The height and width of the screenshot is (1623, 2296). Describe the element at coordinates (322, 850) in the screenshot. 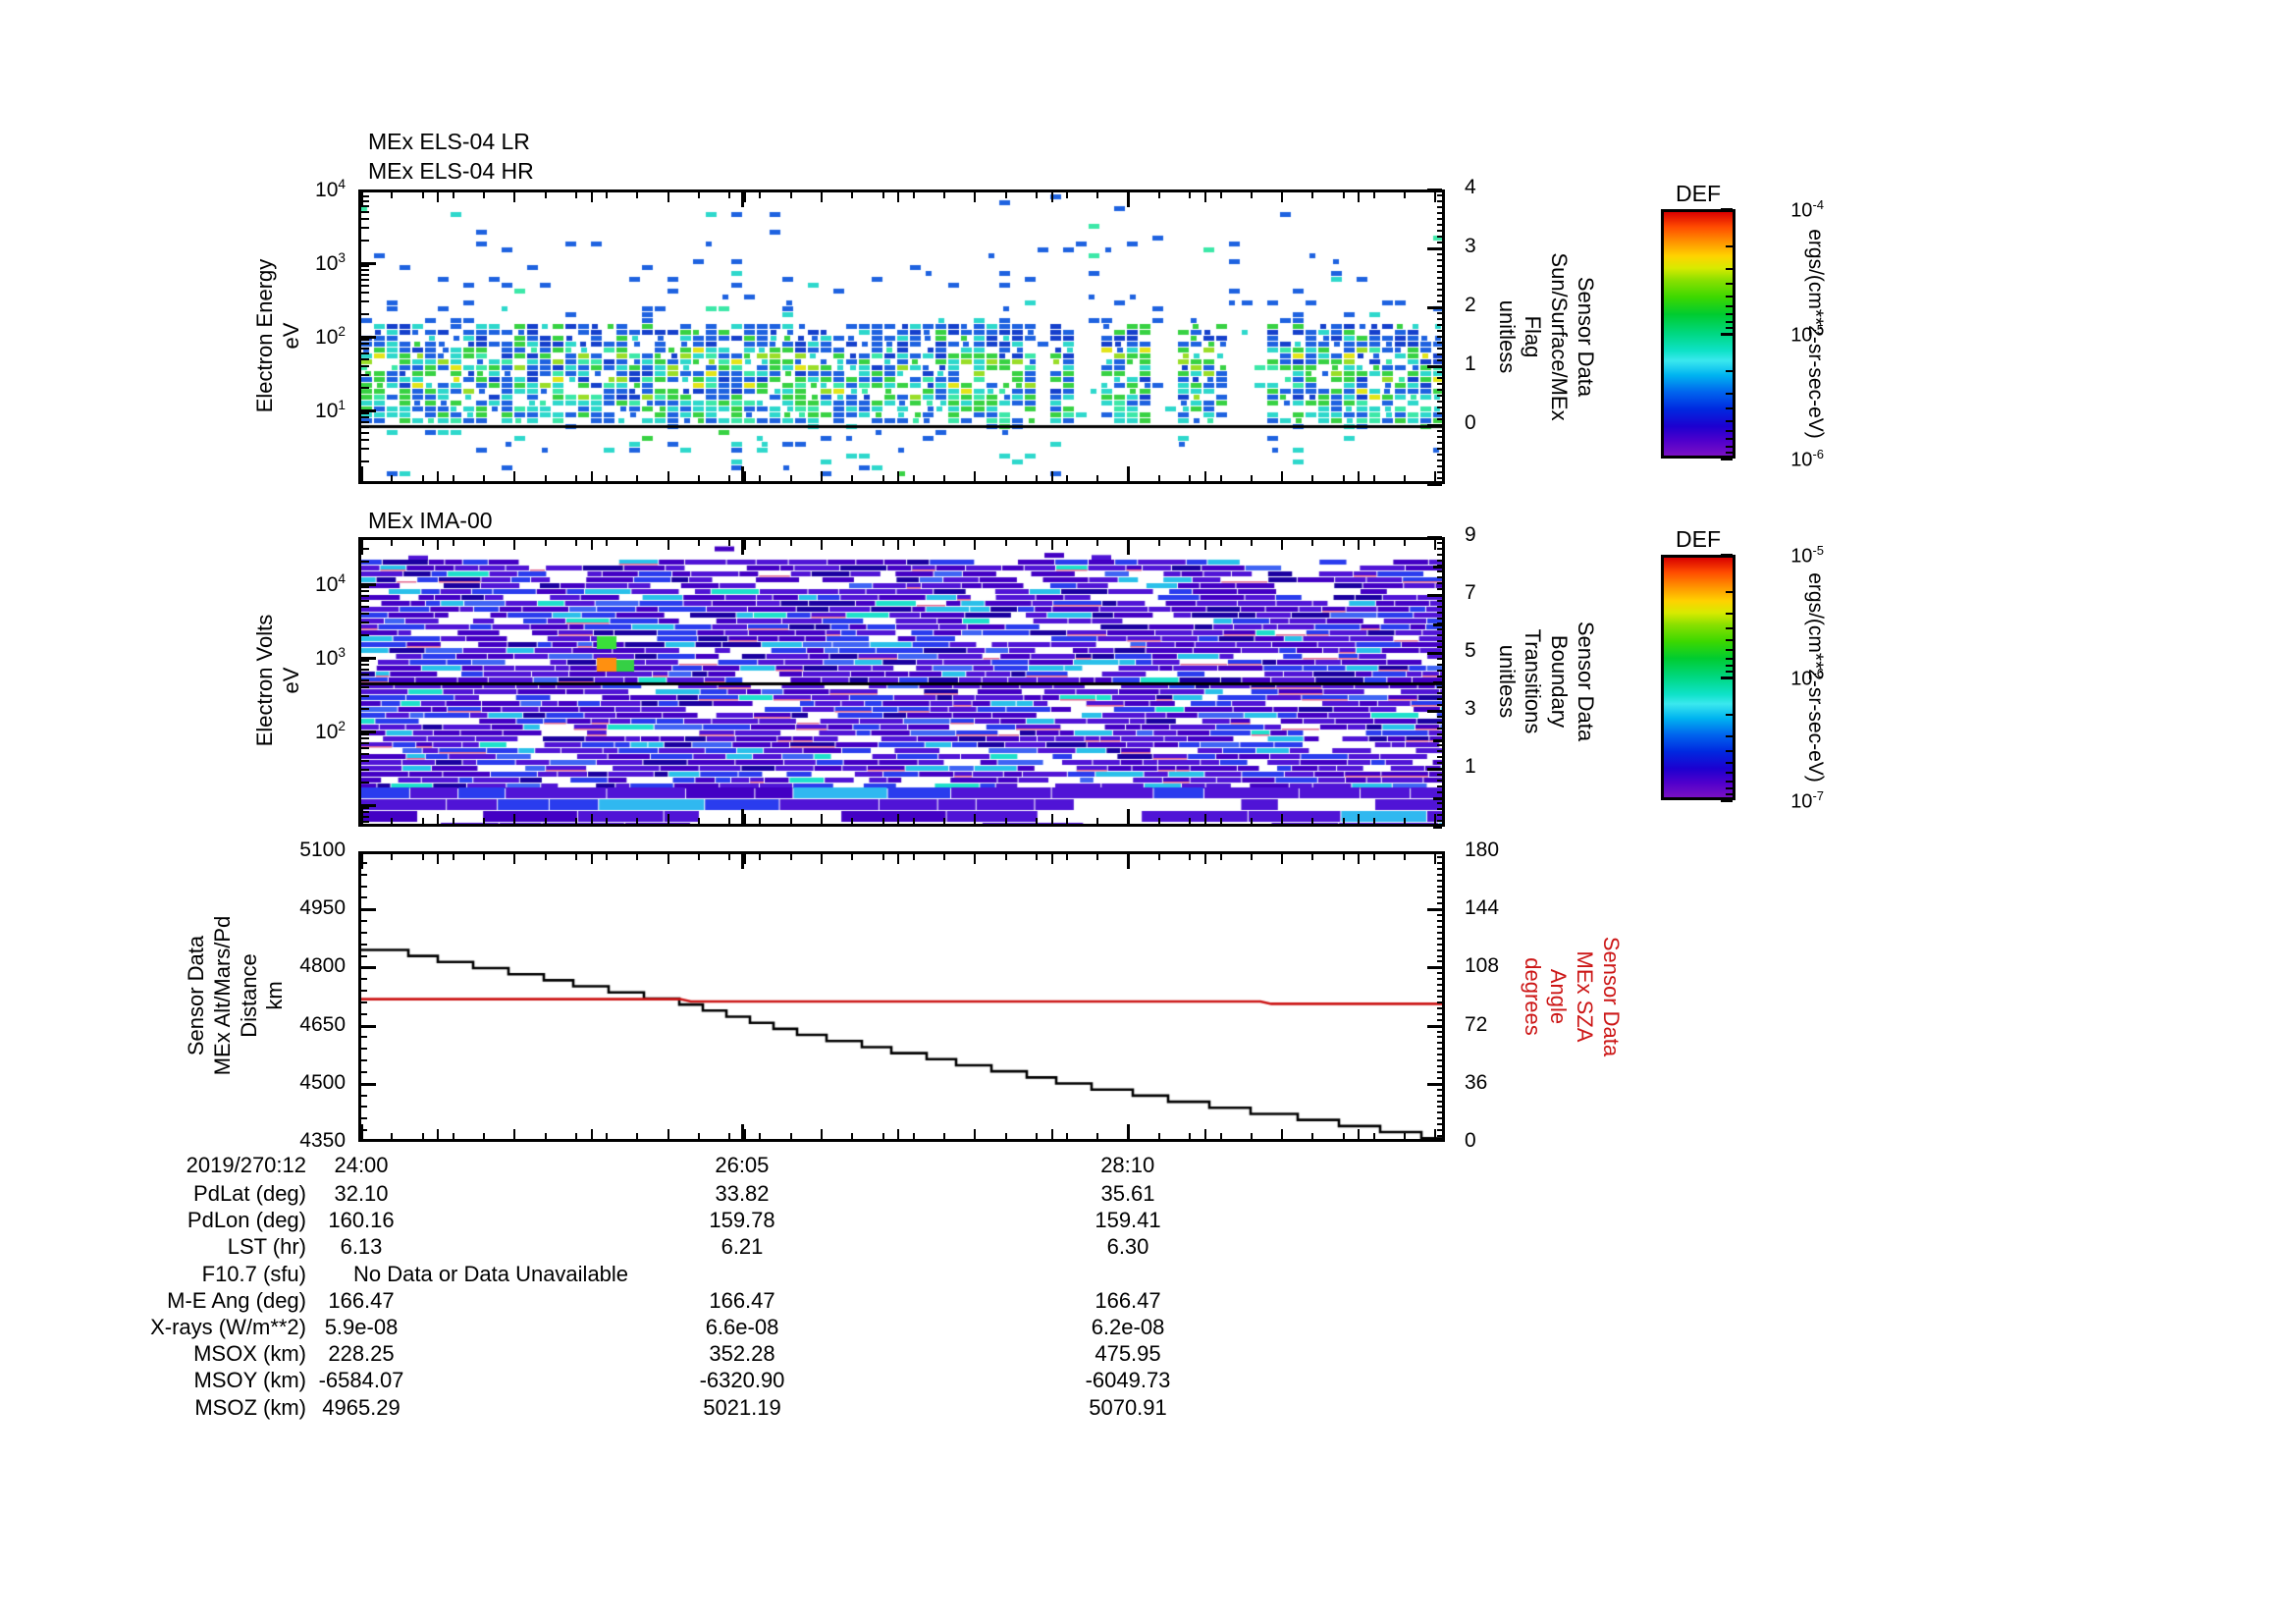

I see `y-tick-label: 5100` at that location.